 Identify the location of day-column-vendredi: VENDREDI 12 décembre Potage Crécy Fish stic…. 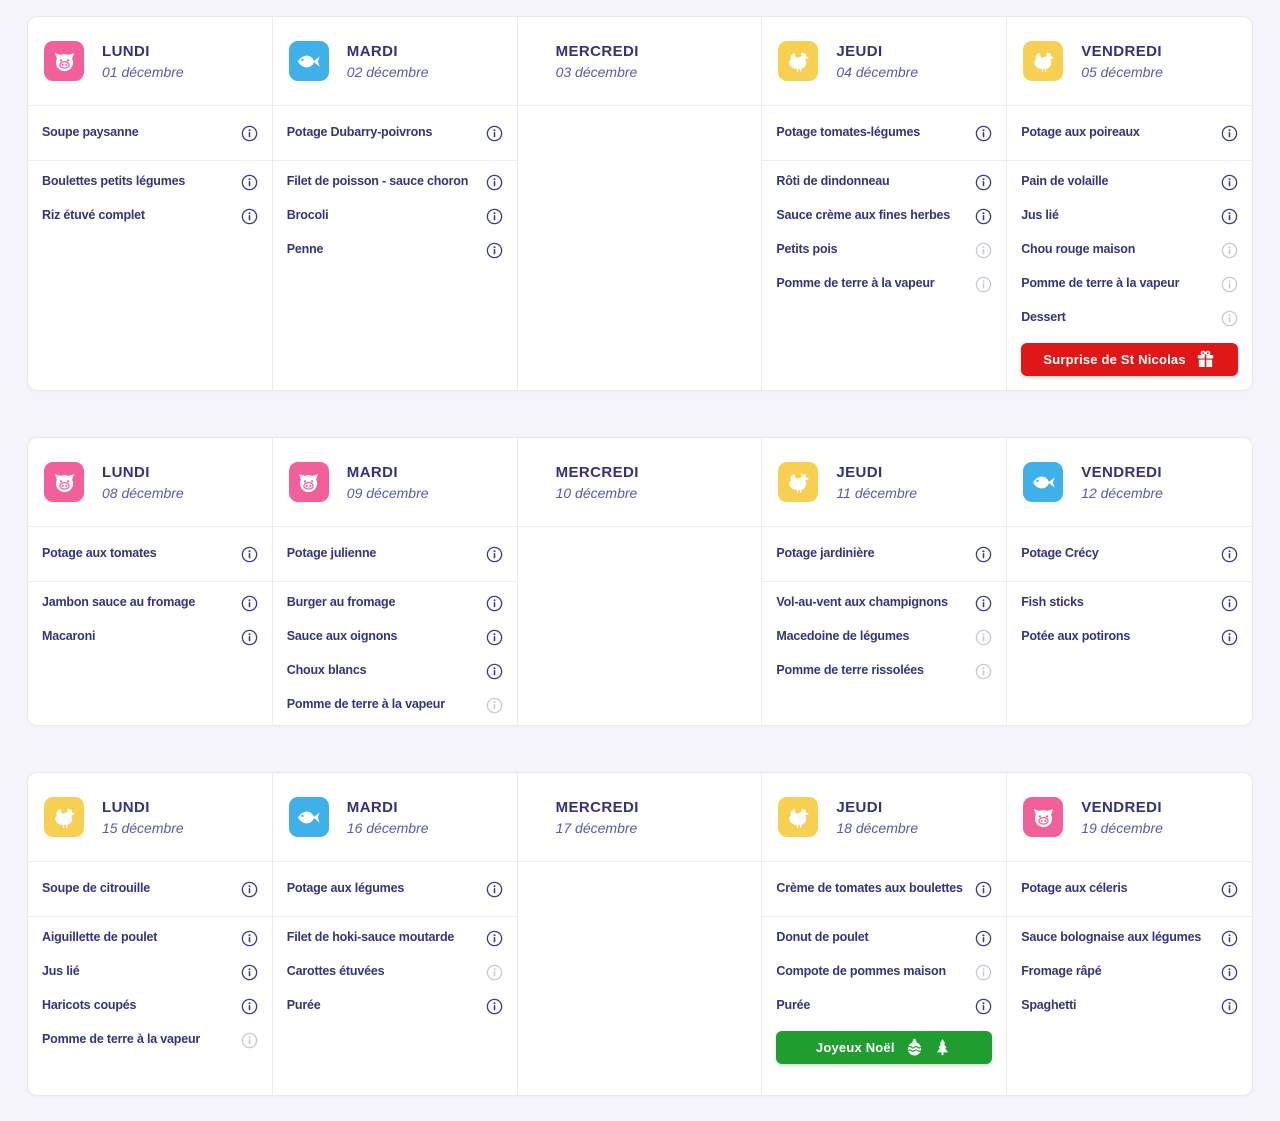
(1129, 581).